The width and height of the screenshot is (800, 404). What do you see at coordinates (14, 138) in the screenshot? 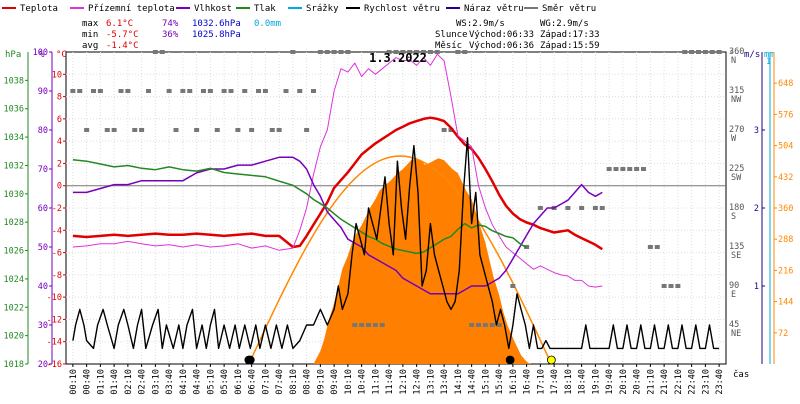
I see `pressure-tick-label: 1034` at bounding box center [14, 138].